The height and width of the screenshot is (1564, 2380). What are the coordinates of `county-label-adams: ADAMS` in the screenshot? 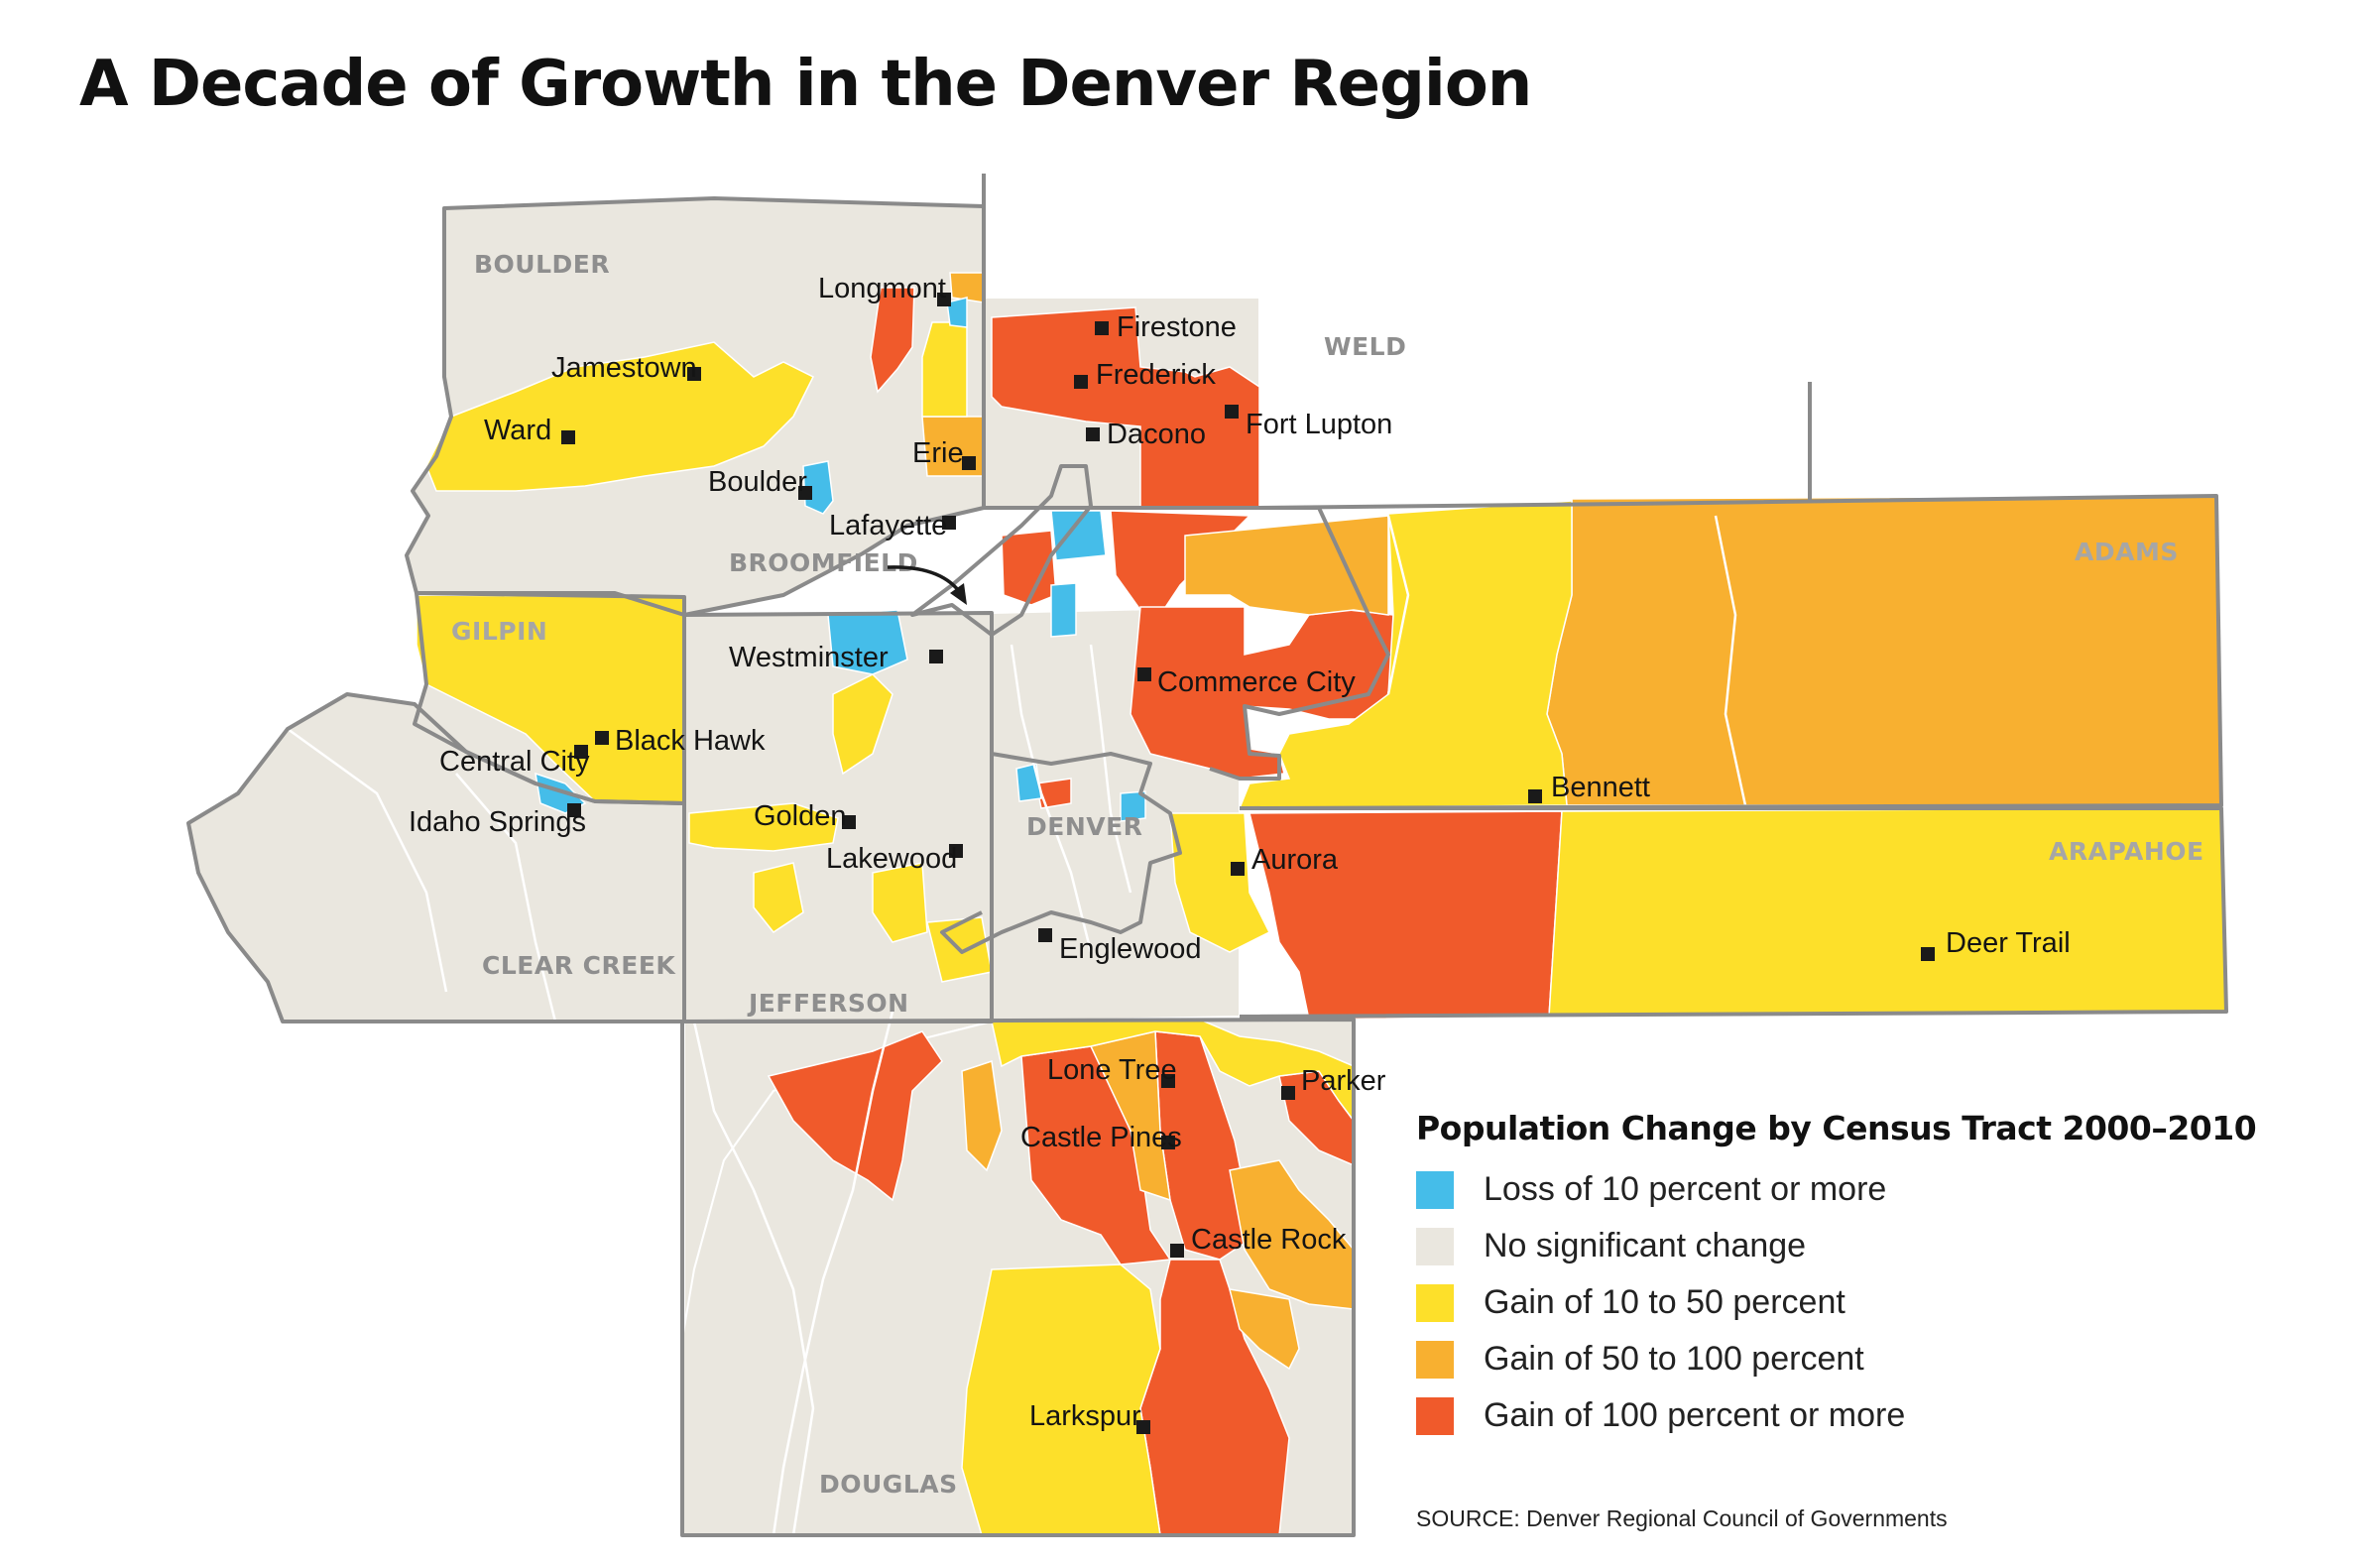 It's located at (2127, 552).